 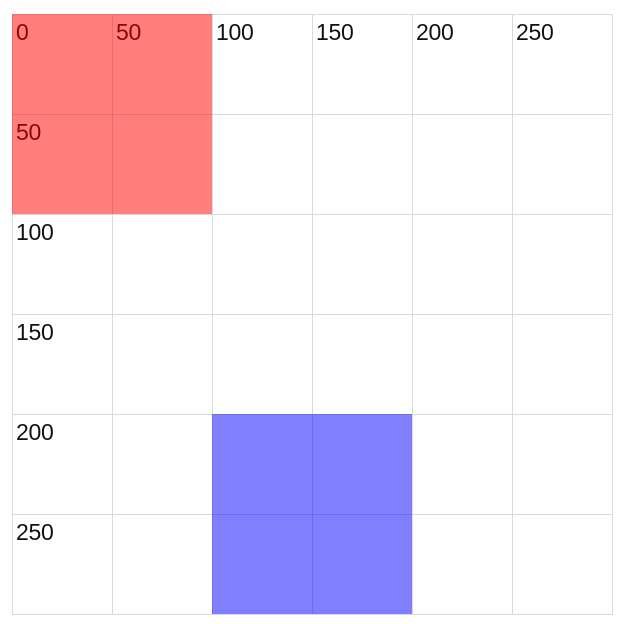 What do you see at coordinates (28, 132) in the screenshot?
I see `row-label: 50` at bounding box center [28, 132].